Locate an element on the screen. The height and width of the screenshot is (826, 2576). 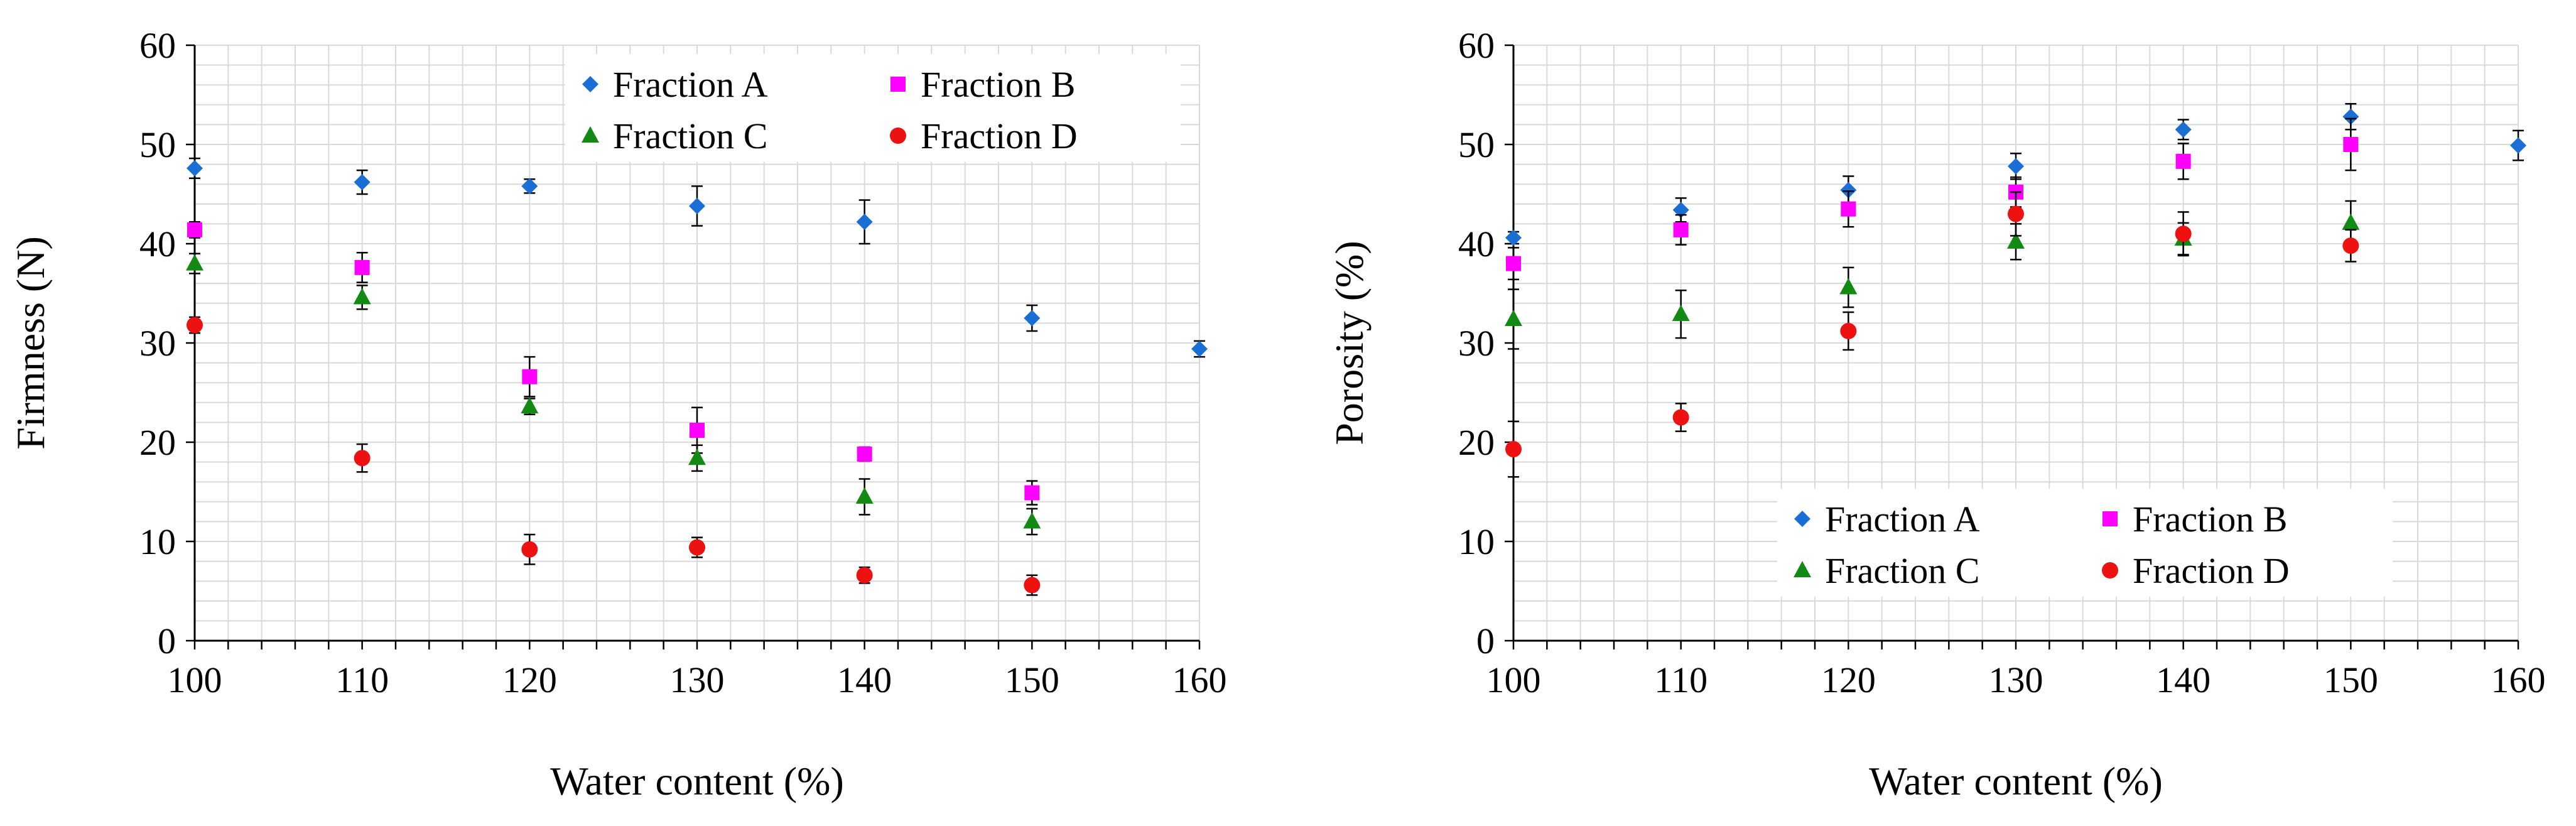
y-tick-label: 30 is located at coordinates (157, 343).